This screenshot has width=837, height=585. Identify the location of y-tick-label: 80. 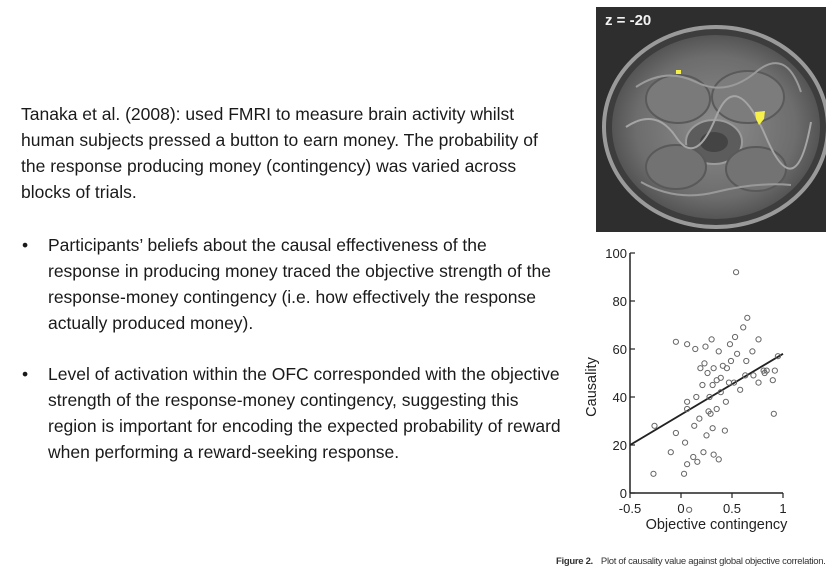
(620, 301).